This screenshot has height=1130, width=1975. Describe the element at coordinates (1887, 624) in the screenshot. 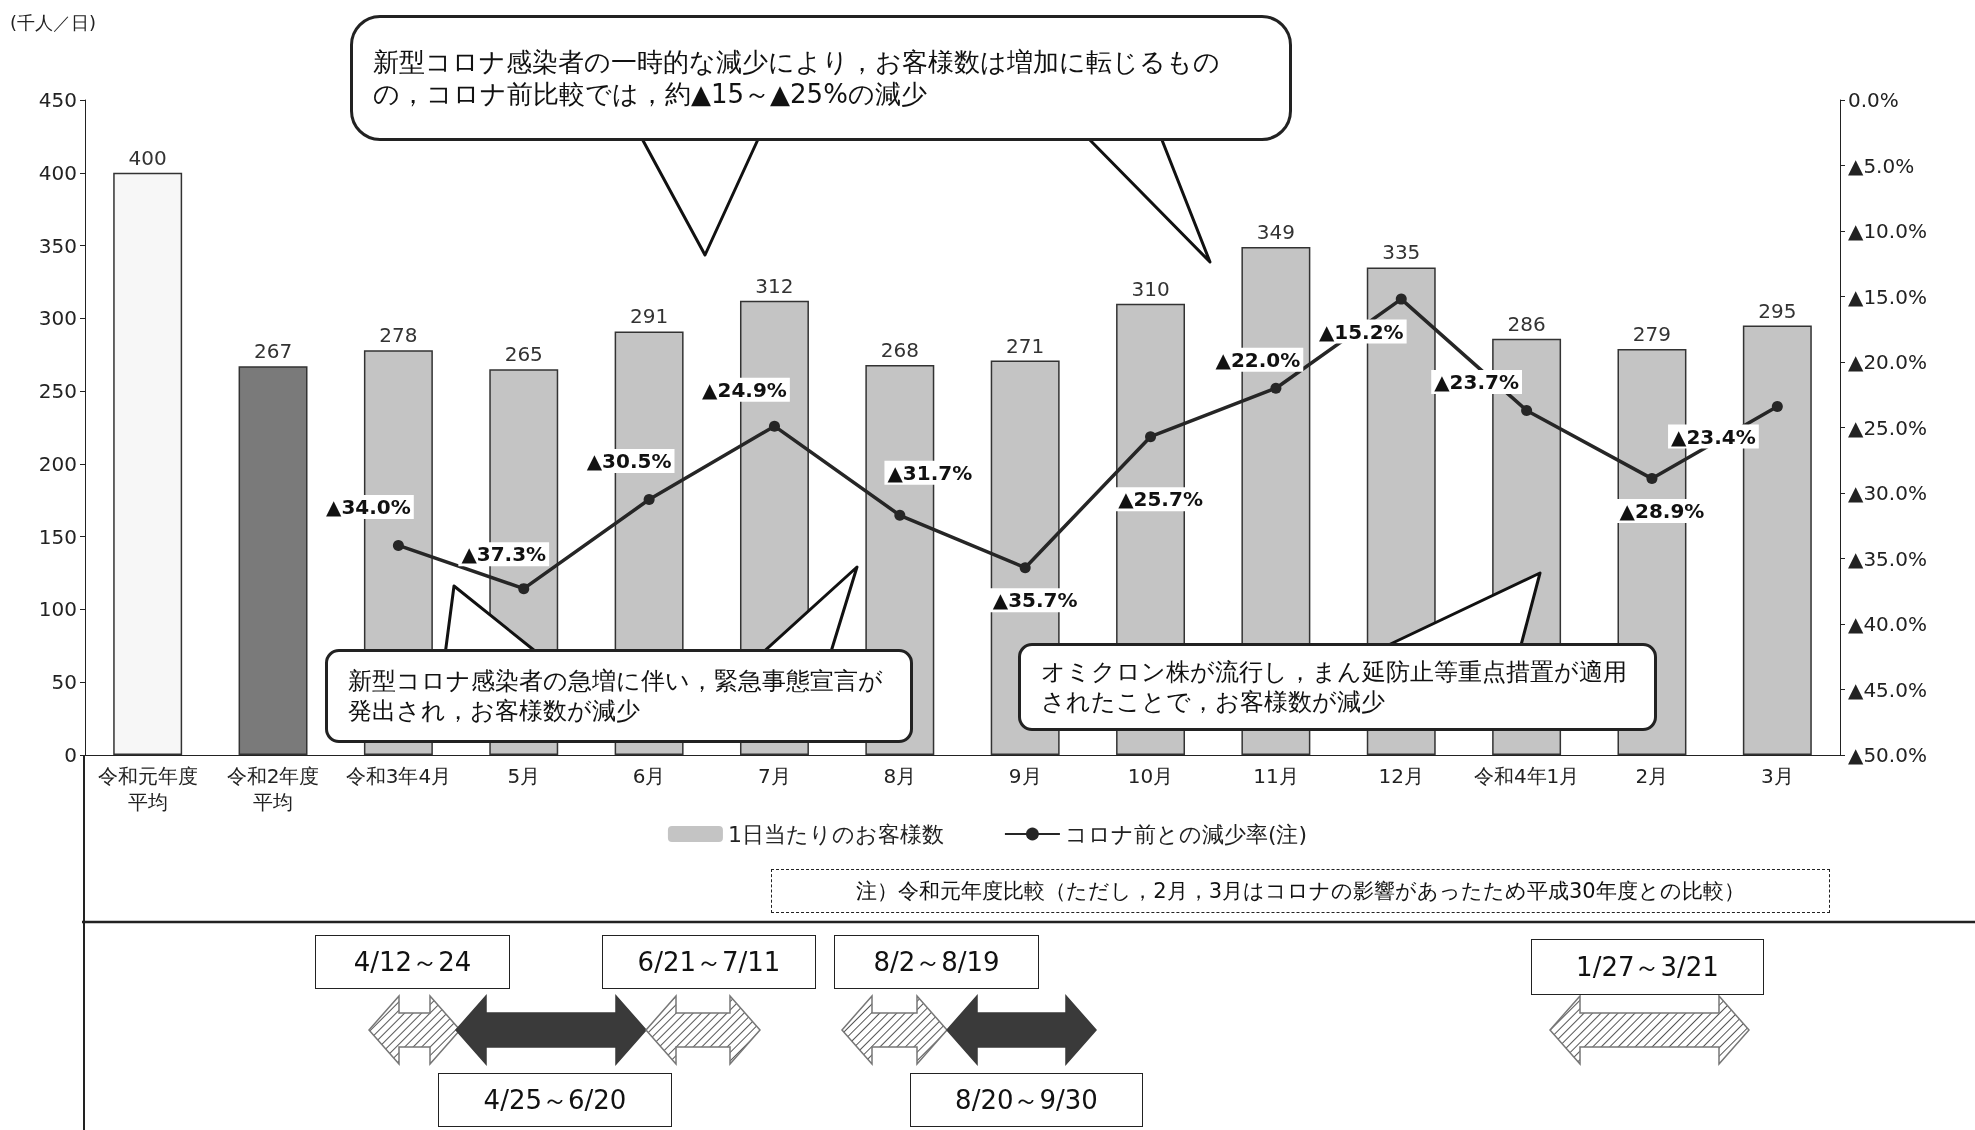

I see `y2-tick-label: ▲40.0%` at that location.